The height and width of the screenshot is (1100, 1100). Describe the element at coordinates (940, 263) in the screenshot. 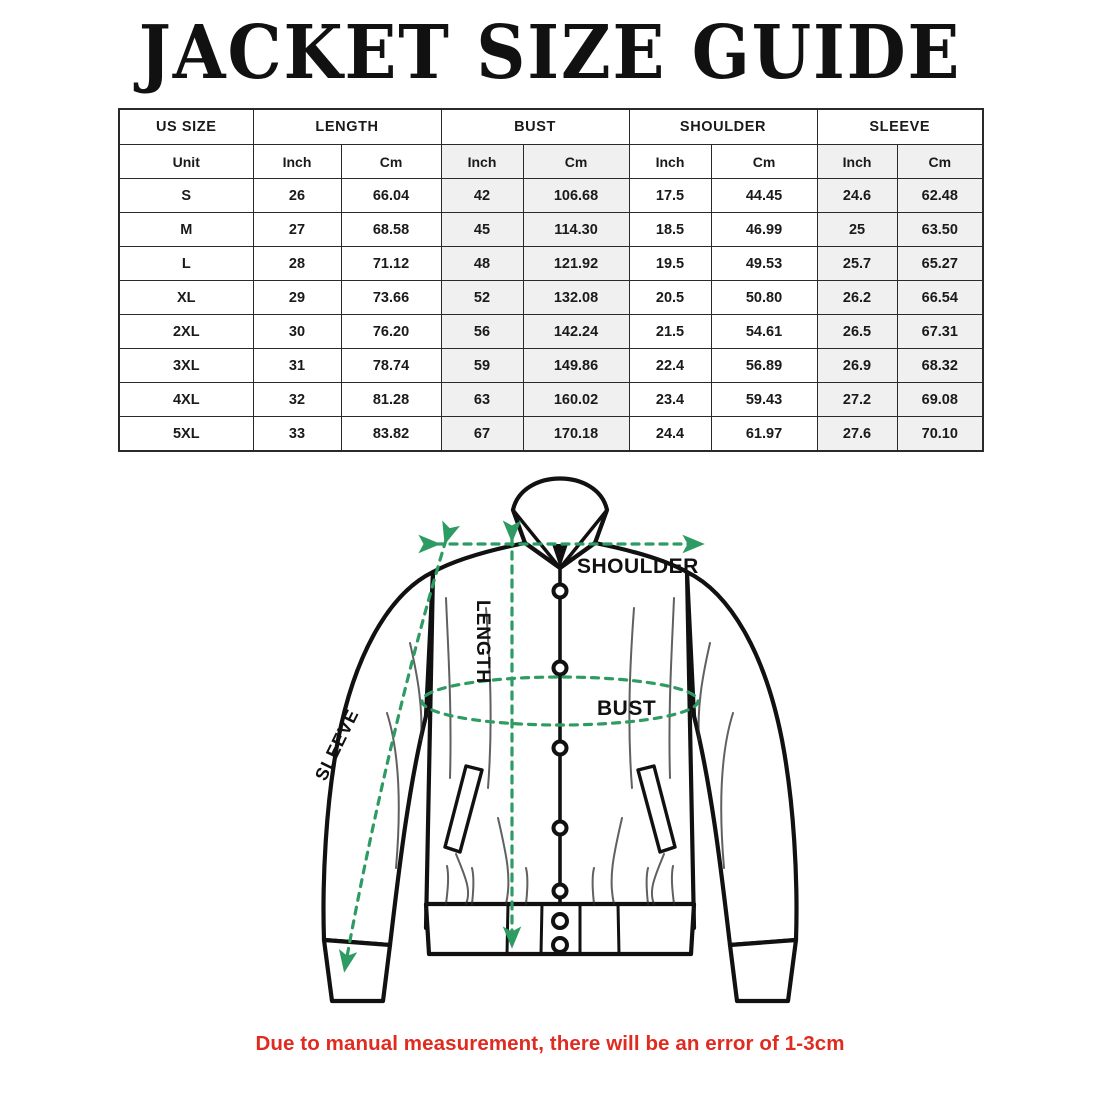

I see `cell-sleeve-cm: 65.27` at that location.